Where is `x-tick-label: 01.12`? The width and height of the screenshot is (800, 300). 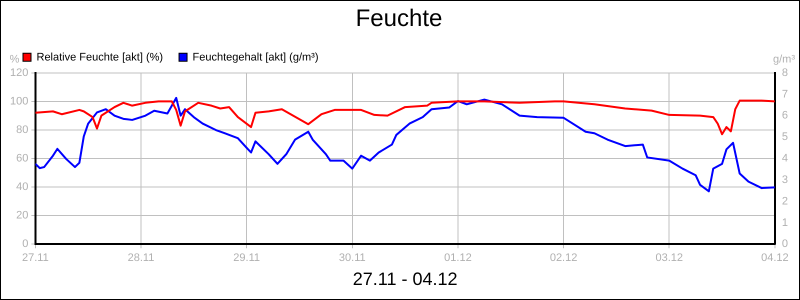
x-tick-label: 01.12 is located at coordinates (458, 258).